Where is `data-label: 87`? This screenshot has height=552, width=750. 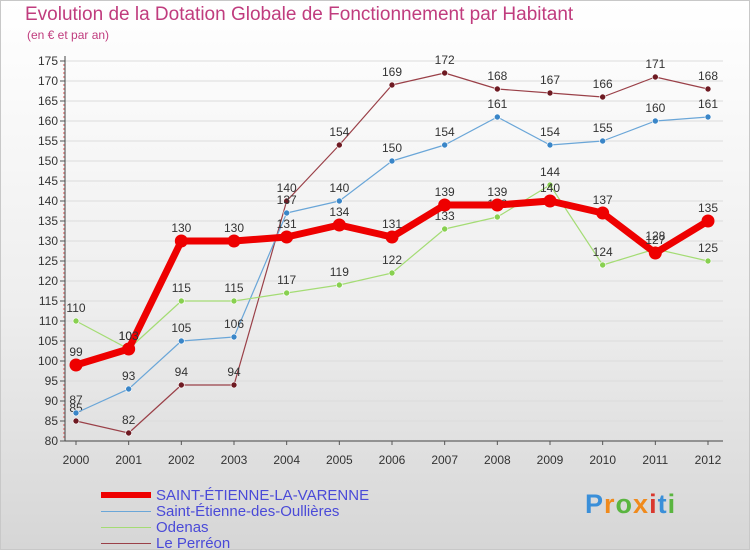 data-label: 87 is located at coordinates (76, 400).